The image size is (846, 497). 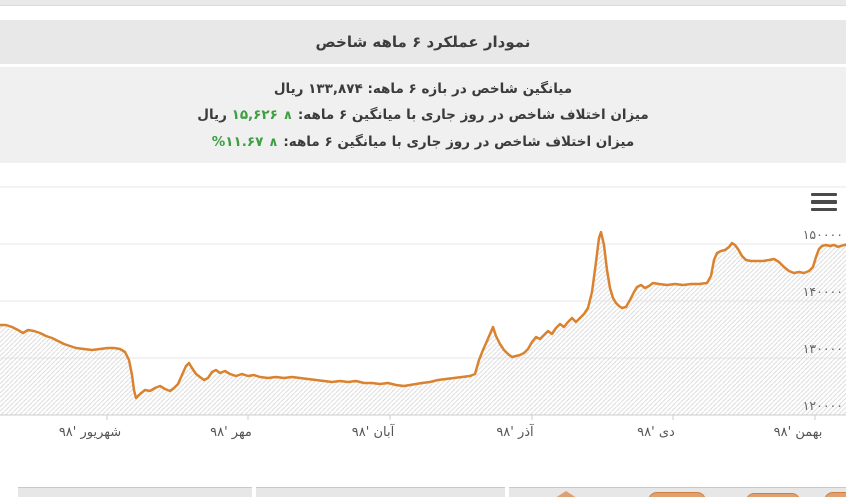 What do you see at coordinates (566, 494) in the screenshot?
I see `mini-chart-peak` at bounding box center [566, 494].